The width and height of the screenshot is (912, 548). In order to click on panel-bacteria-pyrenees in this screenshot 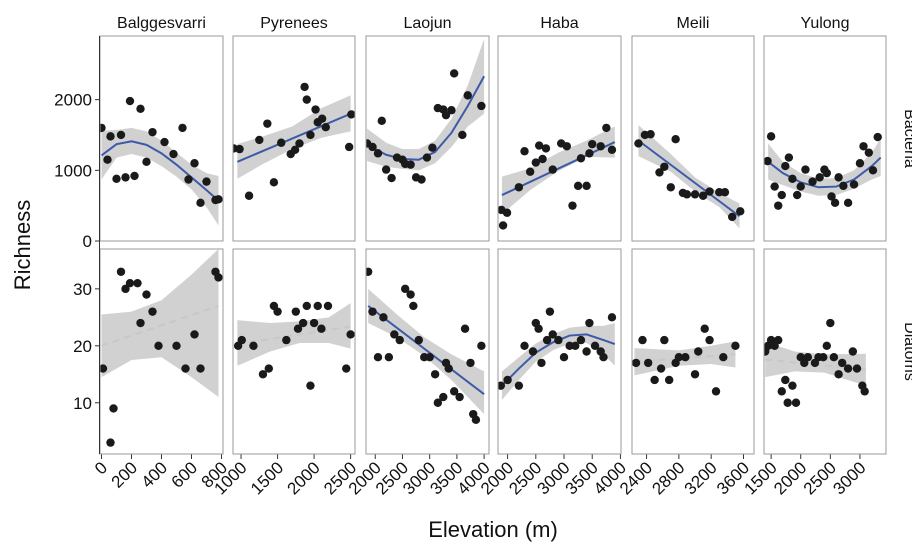, I will do `click(294, 141)`.